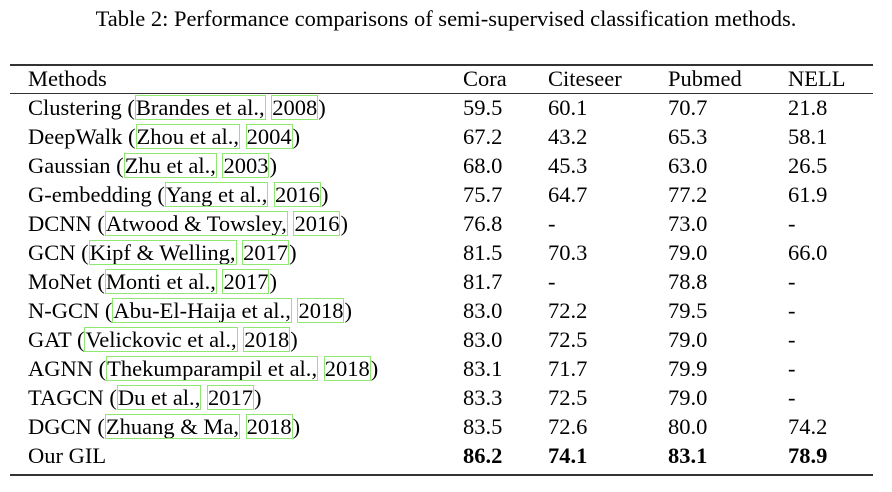  I want to click on method-cell: TAGCN (Du et al., 2017), so click(145, 397).